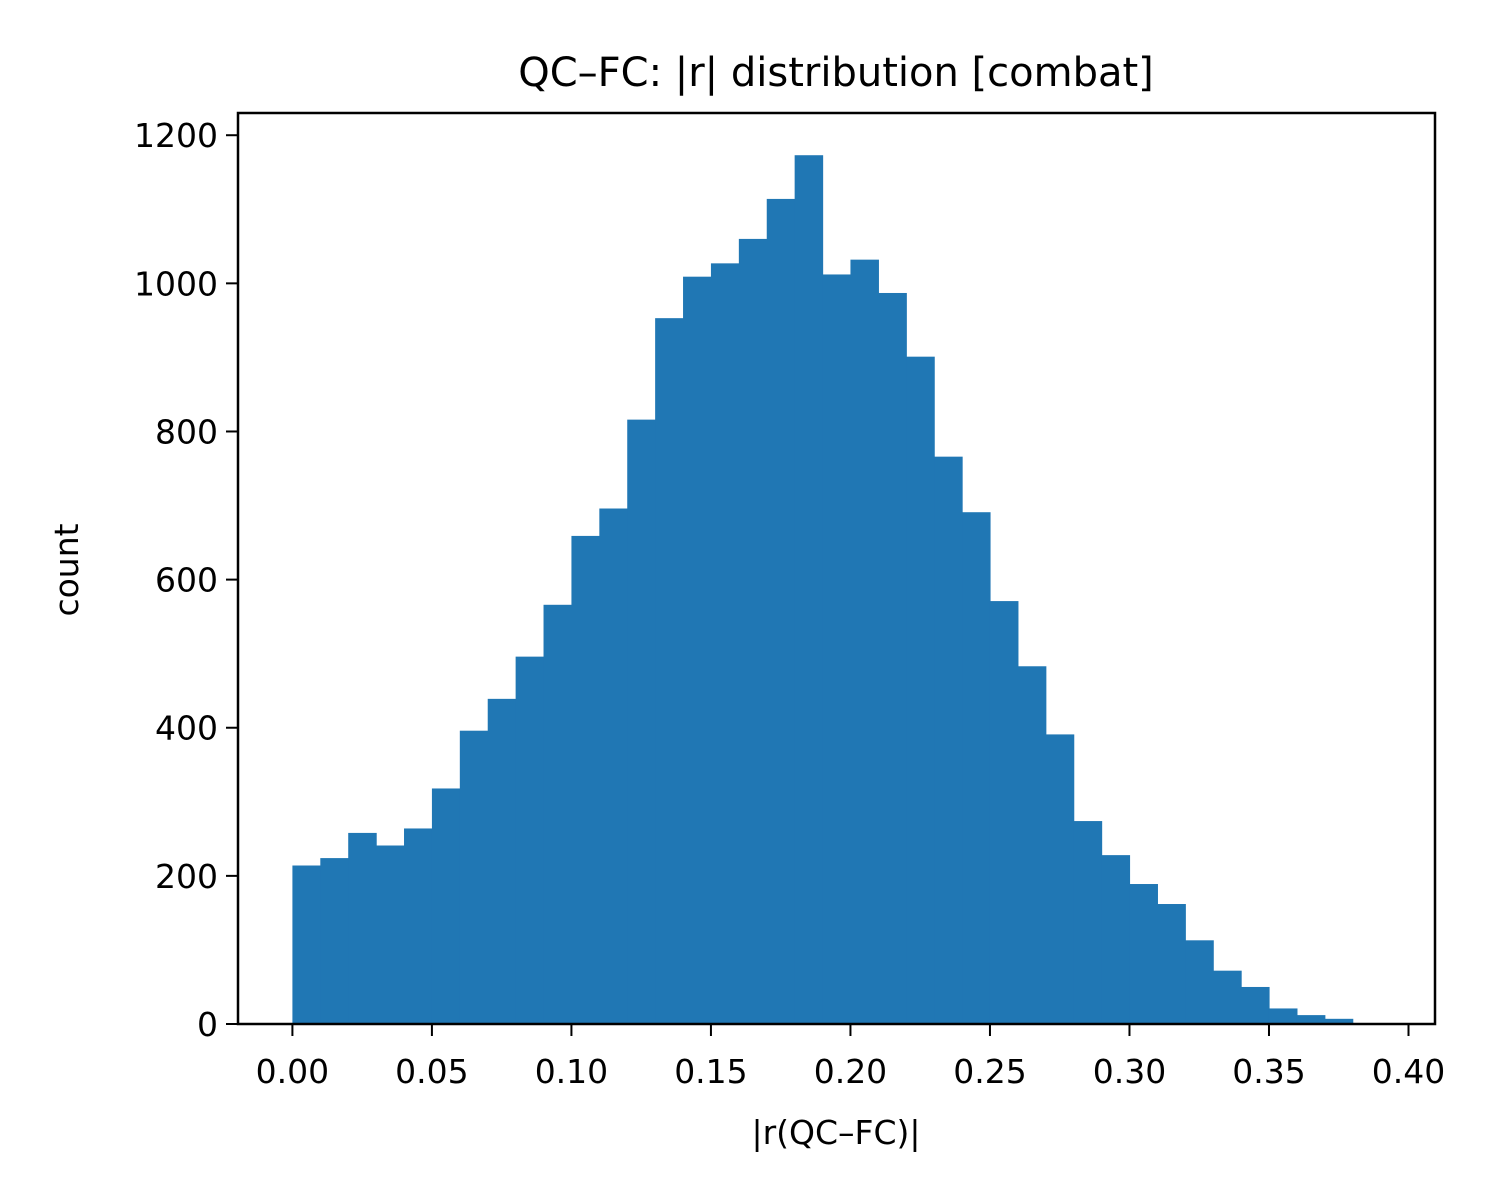  What do you see at coordinates (571, 1071) in the screenshot?
I see `x-tick-label: 0.10` at bounding box center [571, 1071].